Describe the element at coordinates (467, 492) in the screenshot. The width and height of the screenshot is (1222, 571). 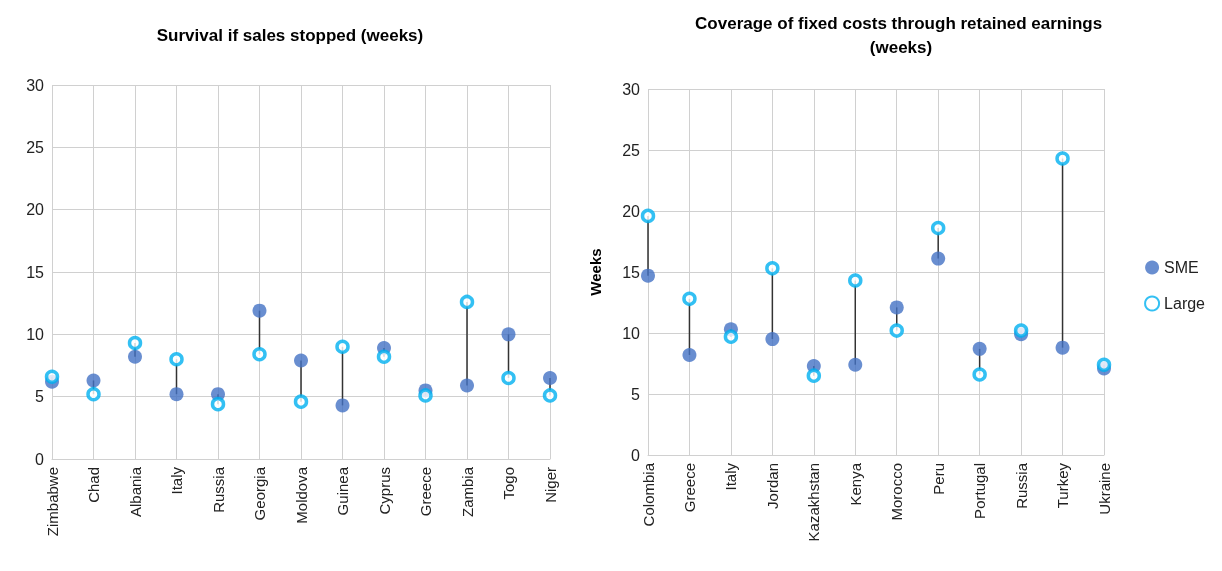
I see `x-tick-label: Zambia` at that location.